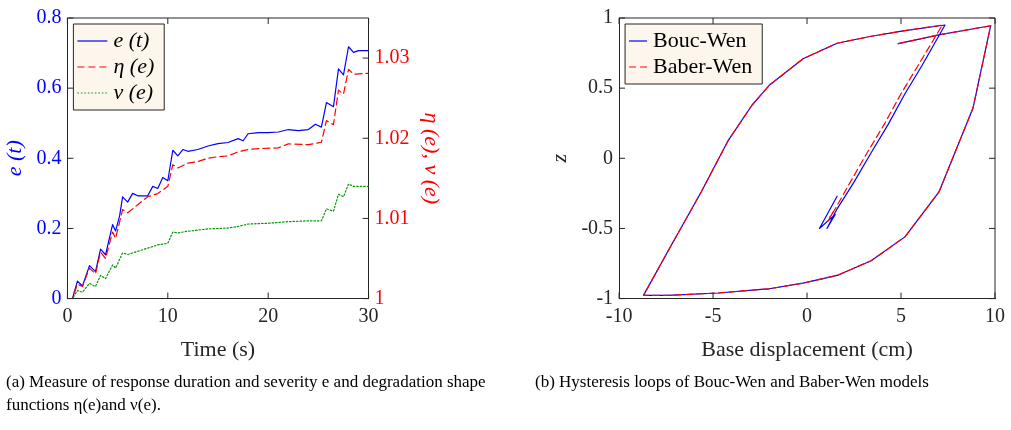  I want to click on x-tick-label: 0, so click(807, 314).